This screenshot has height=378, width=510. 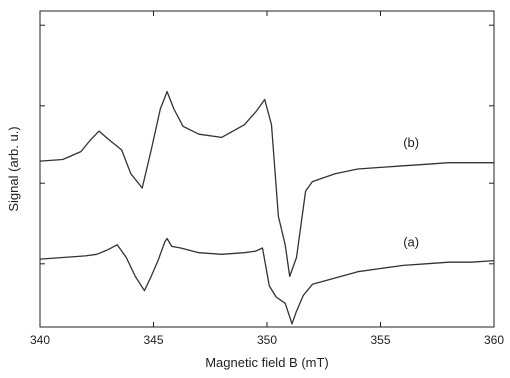 What do you see at coordinates (40, 340) in the screenshot?
I see `x-tick-label: 340` at bounding box center [40, 340].